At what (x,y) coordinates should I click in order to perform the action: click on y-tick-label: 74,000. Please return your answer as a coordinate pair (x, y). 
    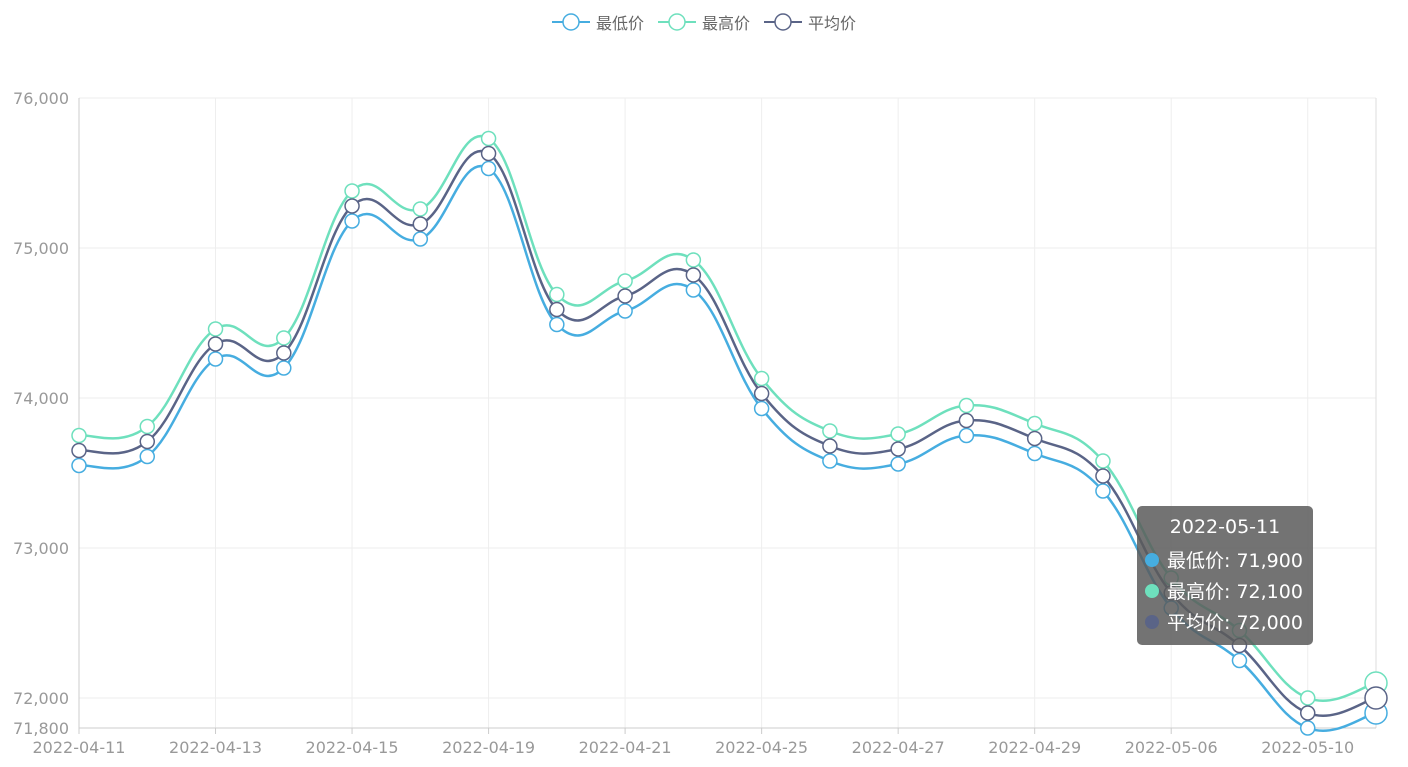
    Looking at the image, I should click on (41, 398).